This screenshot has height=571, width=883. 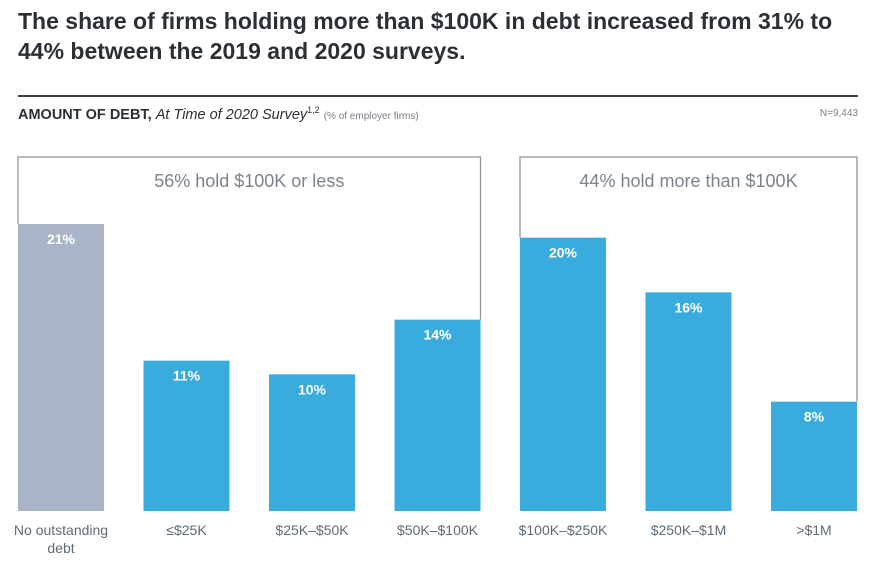 I want to click on bar-value-label: 8%, so click(x=814, y=417).